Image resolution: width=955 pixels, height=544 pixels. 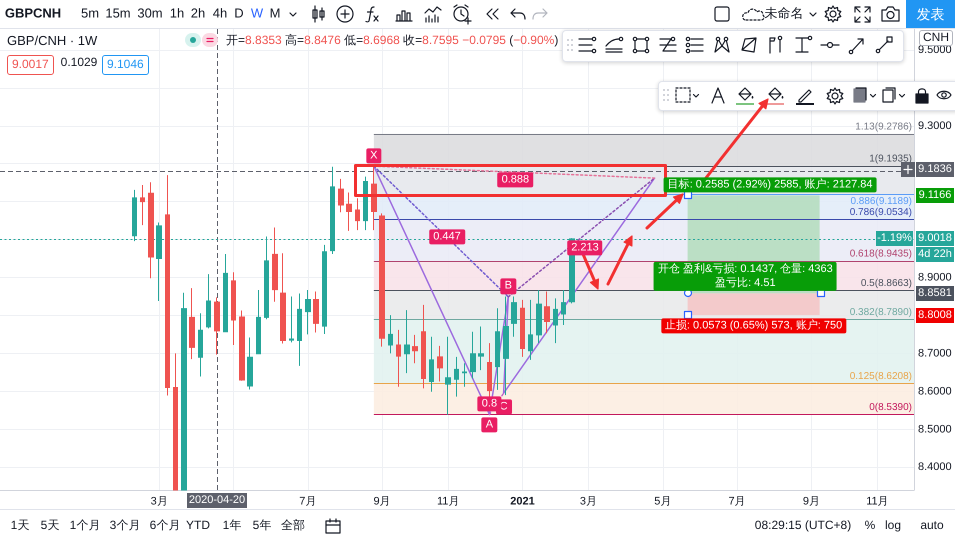 I want to click on text: 发表, so click(x=930, y=14).